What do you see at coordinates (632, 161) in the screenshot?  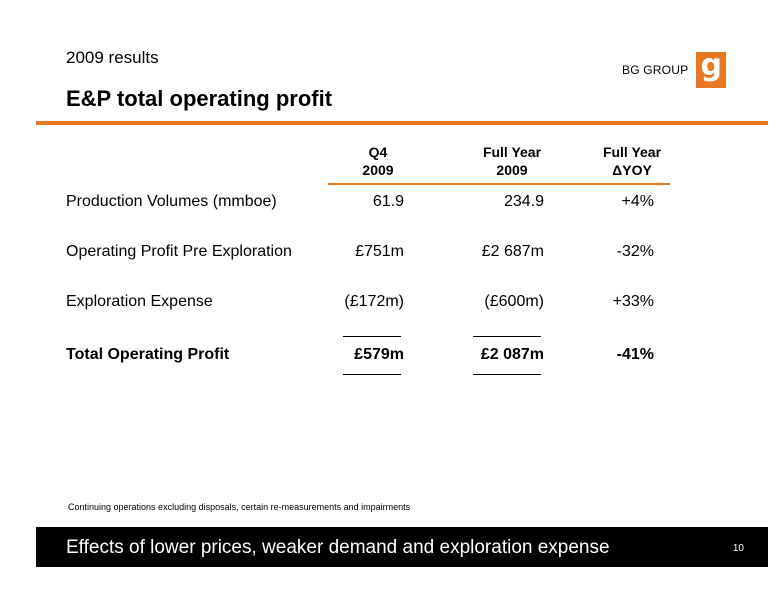 I see `column-header-yoy: Full Year ΔYOY` at bounding box center [632, 161].